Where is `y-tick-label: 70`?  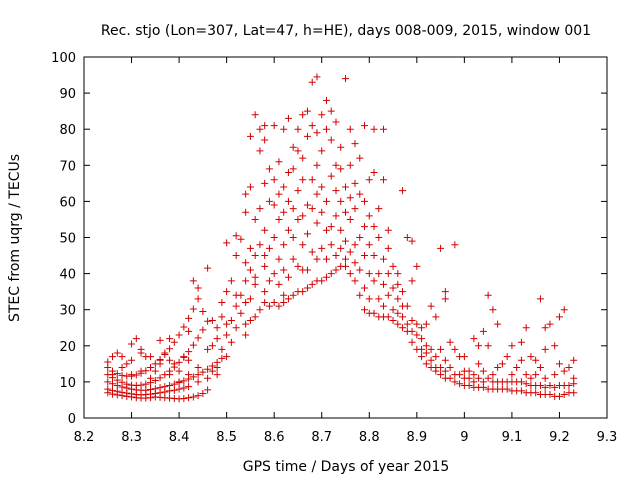 y-tick-label: 70 is located at coordinates (67, 166).